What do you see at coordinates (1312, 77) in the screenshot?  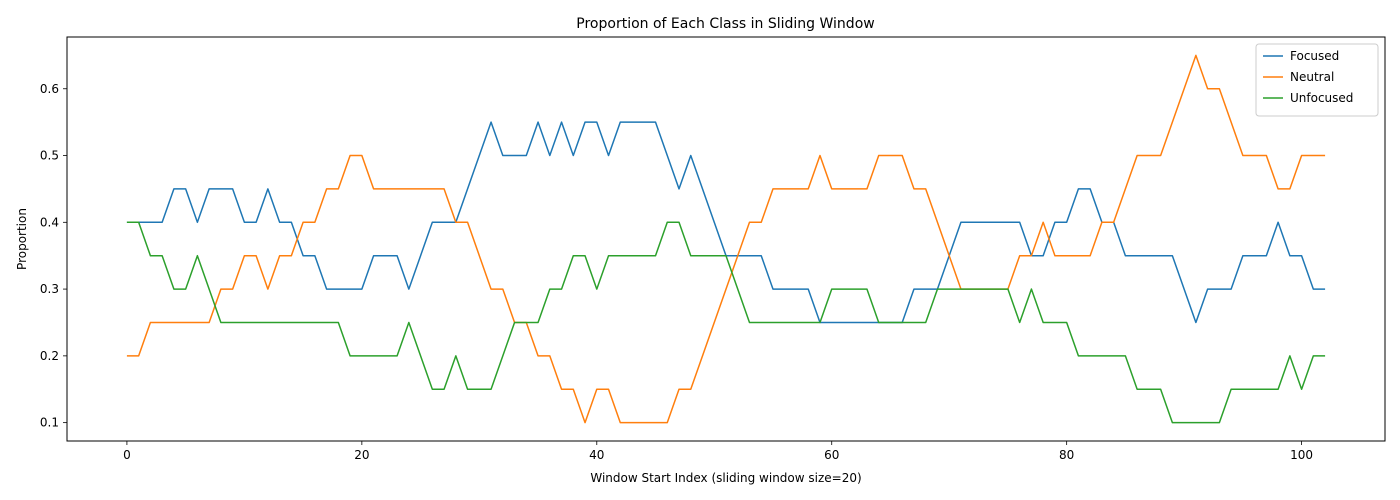 I see `legend-label-neutral: Neutral` at bounding box center [1312, 77].